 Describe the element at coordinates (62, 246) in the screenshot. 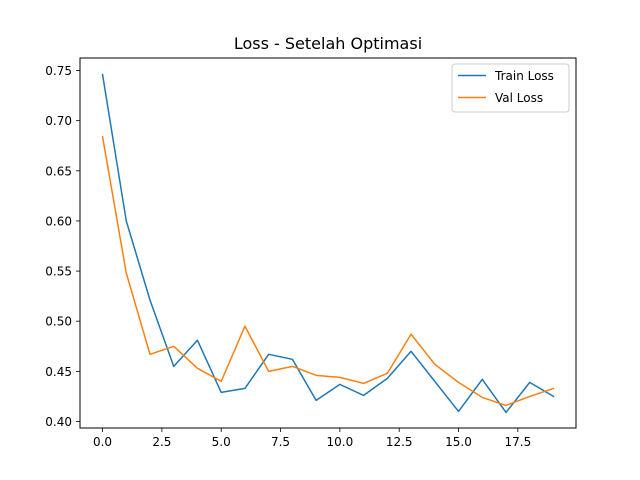

I see `y-axis: 0.40 0.45 0.50 0.55 0.60 0.65 0.70 0.75` at that location.